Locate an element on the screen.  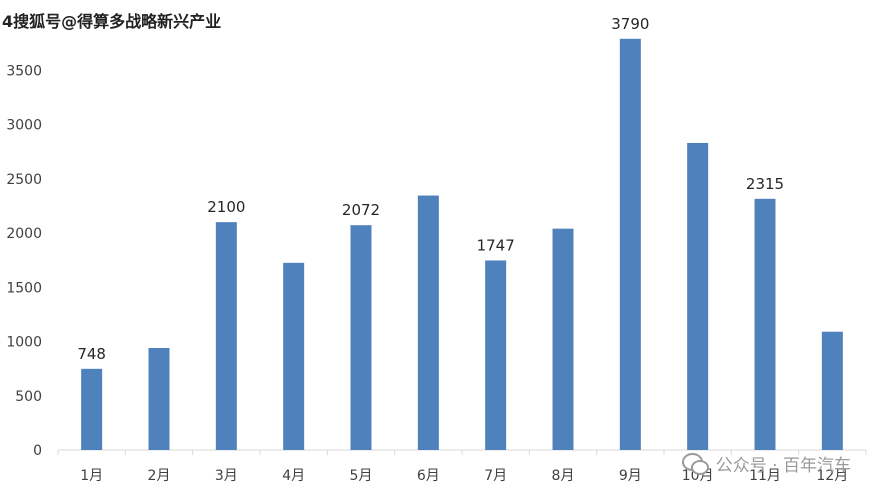
x-tick-label: 5月 is located at coordinates (361, 476).